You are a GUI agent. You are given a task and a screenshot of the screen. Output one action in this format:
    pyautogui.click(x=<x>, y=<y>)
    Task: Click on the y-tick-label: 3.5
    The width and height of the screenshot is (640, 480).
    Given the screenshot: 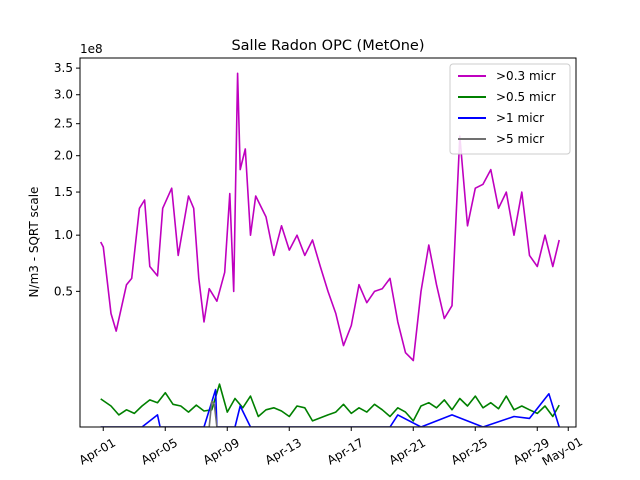 What is the action you would take?
    pyautogui.click(x=63, y=68)
    